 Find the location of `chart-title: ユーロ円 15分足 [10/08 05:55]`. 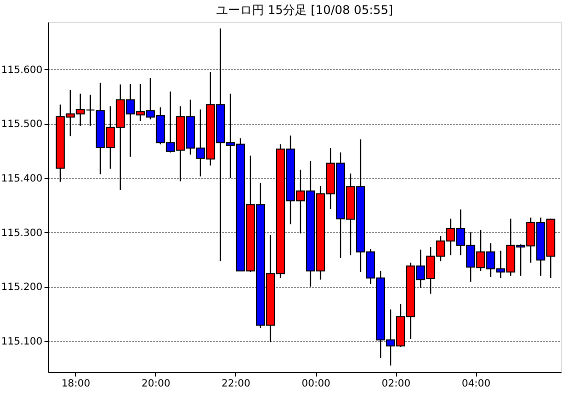

chart-title: ユーロ円 15分足 [10/08 05:55] is located at coordinates (305, 10).